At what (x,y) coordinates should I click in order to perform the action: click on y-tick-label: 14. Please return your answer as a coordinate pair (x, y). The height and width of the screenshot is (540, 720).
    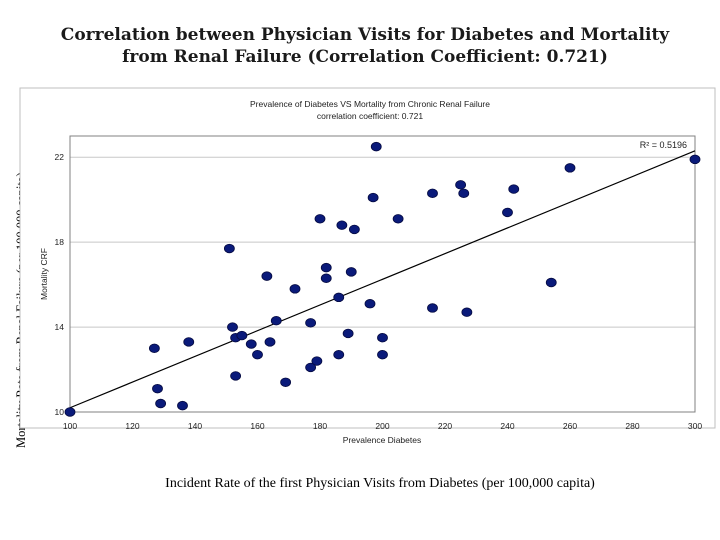
    Looking at the image, I should click on (60, 327).